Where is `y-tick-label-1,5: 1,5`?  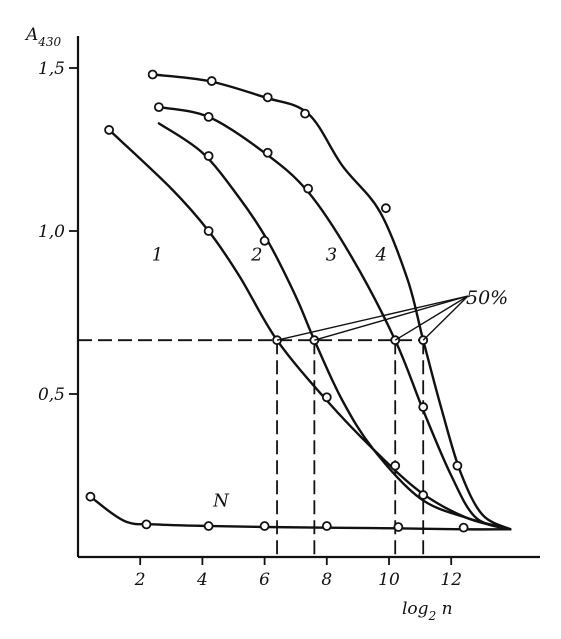 y-tick-label-1,5: 1,5 is located at coordinates (51, 69).